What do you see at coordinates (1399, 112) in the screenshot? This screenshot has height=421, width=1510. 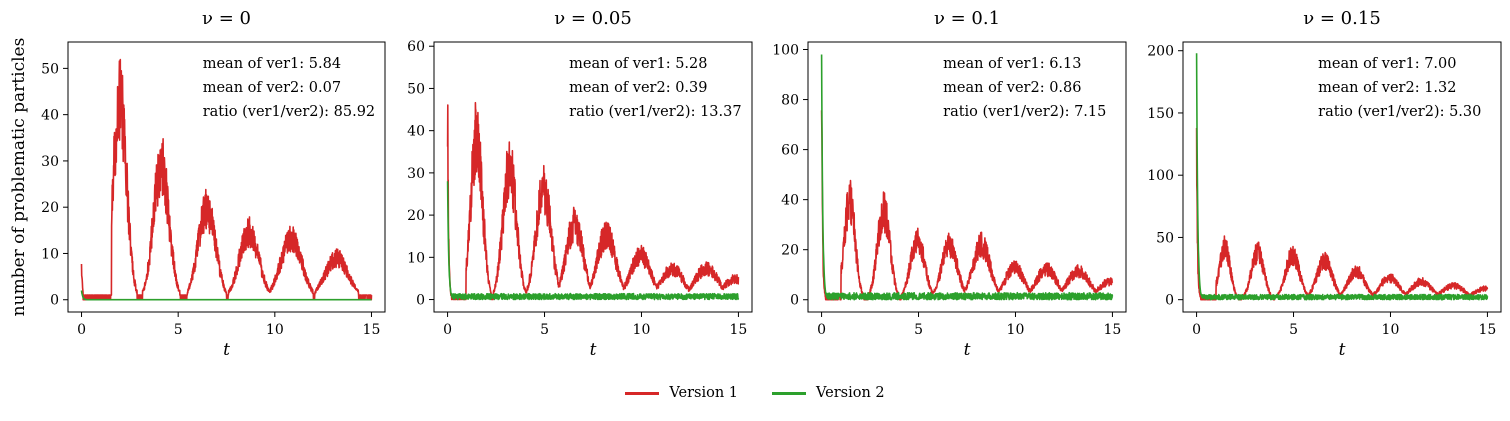 I see `stats-annotation: ratio (ver1/ver2): 5.30` at bounding box center [1399, 112].